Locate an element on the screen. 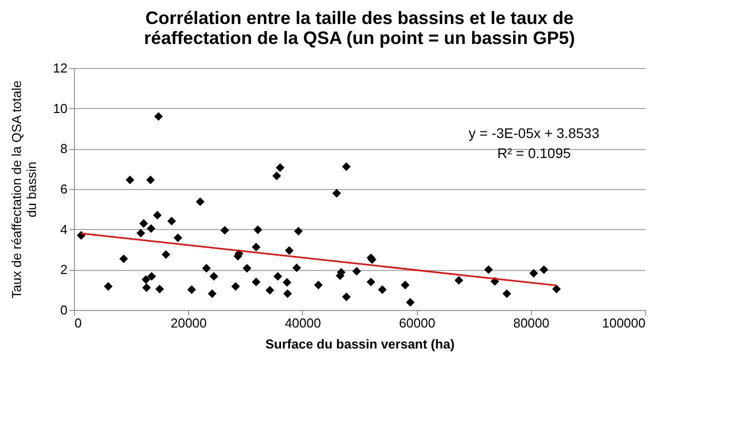 Image resolution: width=745 pixels, height=437 pixels. annotation: y = -3E-05x + 3.8533 is located at coordinates (534, 133).